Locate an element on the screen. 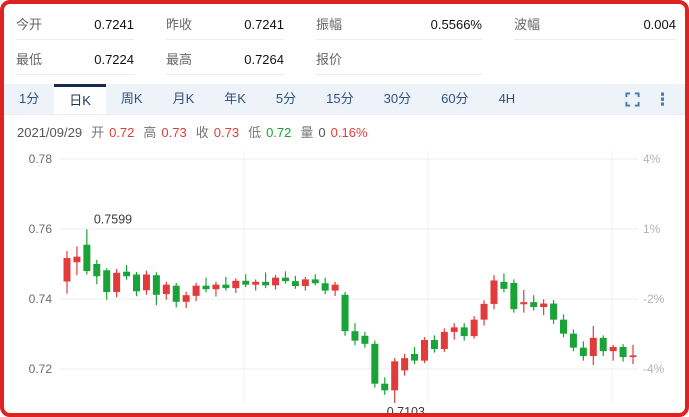 This screenshot has height=417, width=689. price-annotation: 0.7103 is located at coordinates (406, 411).